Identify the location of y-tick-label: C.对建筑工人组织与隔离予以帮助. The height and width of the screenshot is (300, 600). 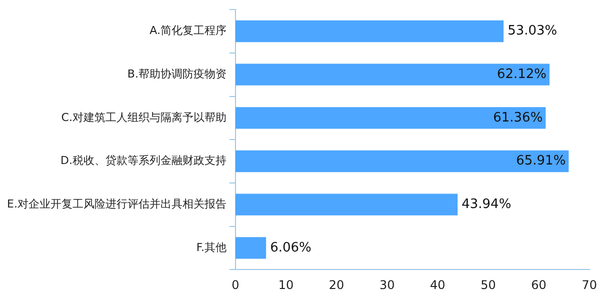
(143, 117).